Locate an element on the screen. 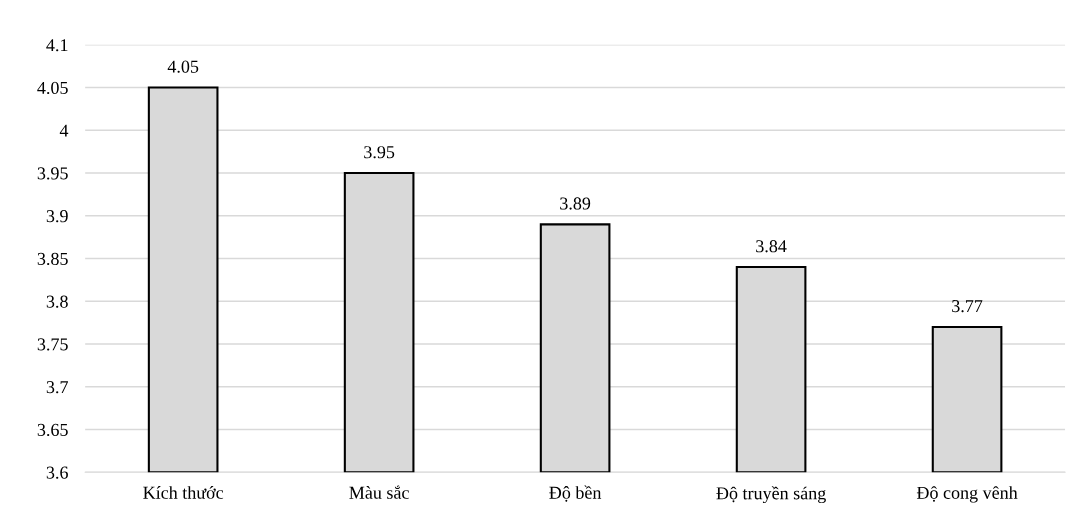 The image size is (1078, 515). x-tick-label: Màu sắc is located at coordinates (379, 492).